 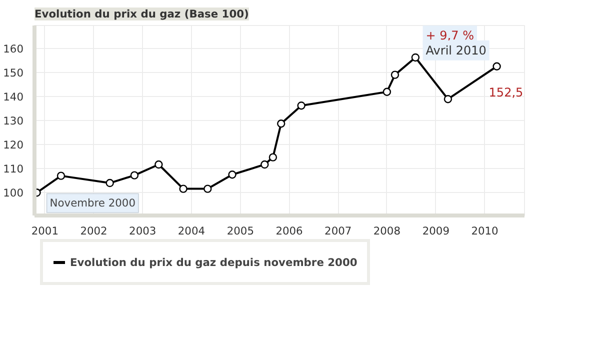 What do you see at coordinates (13, 97) in the screenshot?
I see `y-tick-label: 140` at bounding box center [13, 97].